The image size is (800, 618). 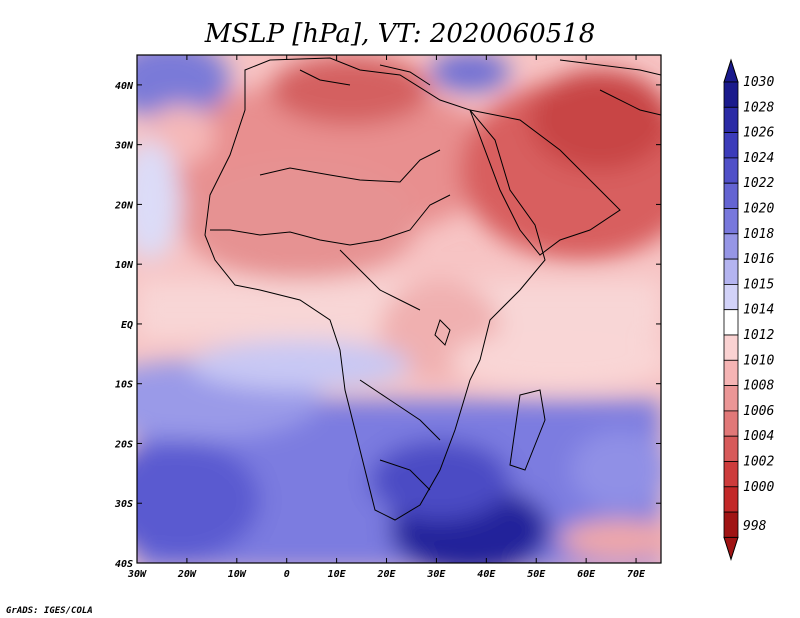 I want to click on lat-tick-label: 40S, so click(x=124, y=564).